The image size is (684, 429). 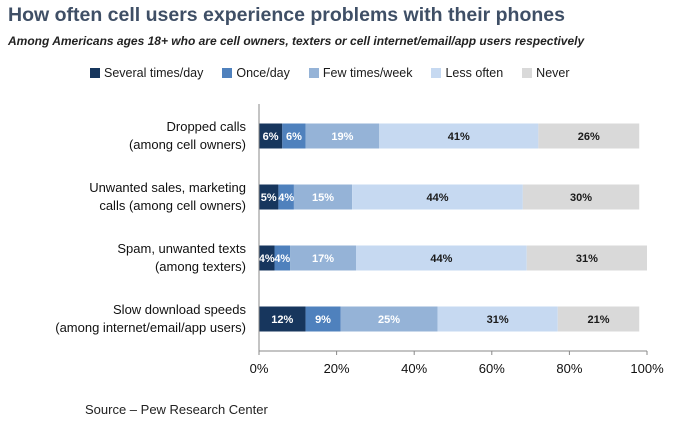 I want to click on data-label: 17%, so click(x=323, y=259).